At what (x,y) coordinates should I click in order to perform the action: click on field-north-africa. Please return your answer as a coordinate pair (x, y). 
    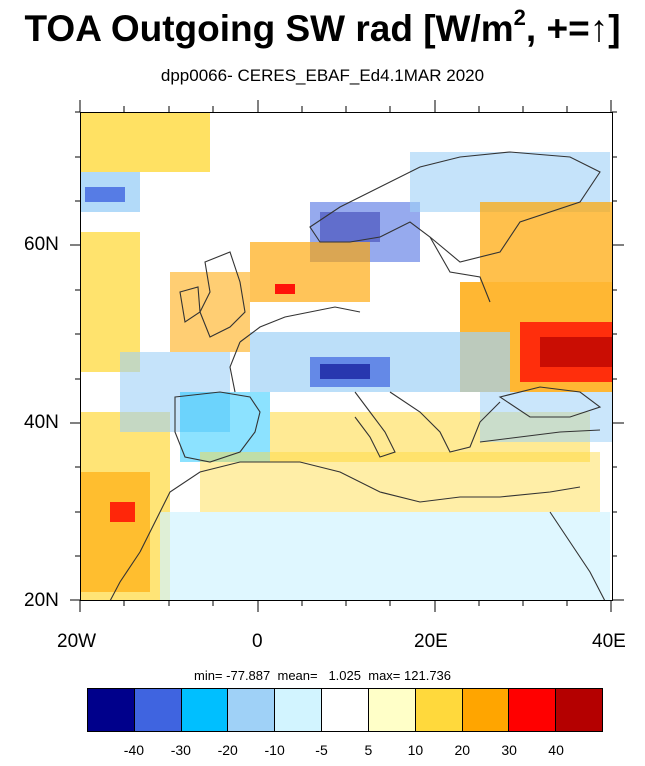
    Looking at the image, I should click on (400, 482).